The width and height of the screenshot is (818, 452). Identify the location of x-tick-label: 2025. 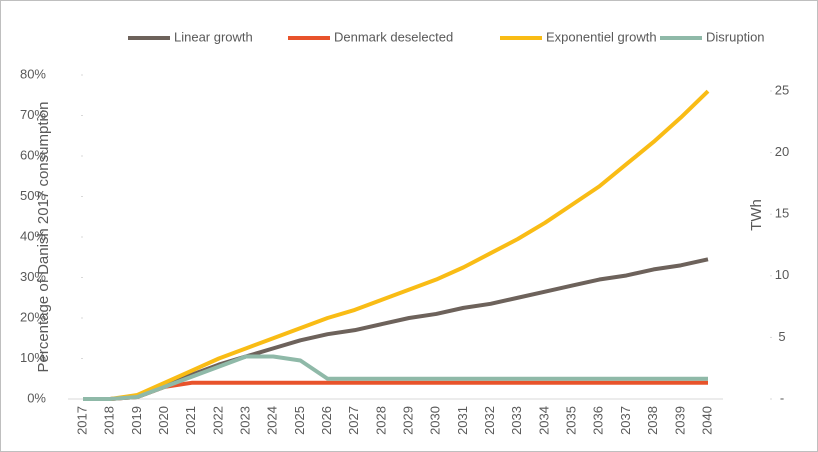
(299, 420).